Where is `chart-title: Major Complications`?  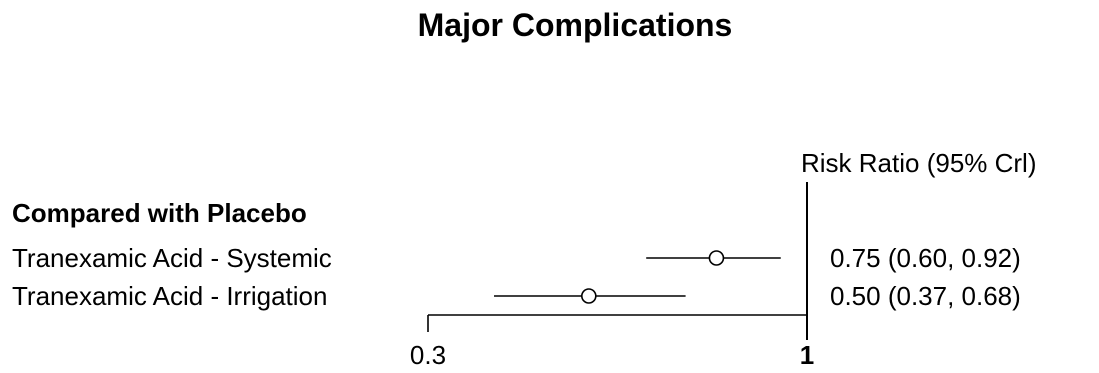
chart-title: Major Complications is located at coordinates (575, 25).